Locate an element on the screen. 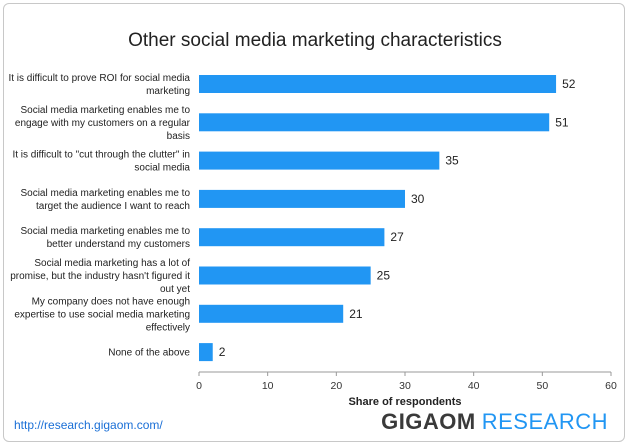 The width and height of the screenshot is (630, 446). x-tick-label: 40 is located at coordinates (474, 386).